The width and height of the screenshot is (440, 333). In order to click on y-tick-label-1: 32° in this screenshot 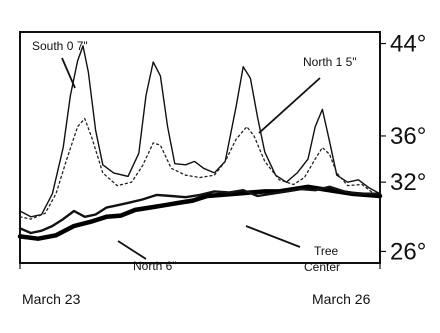, I will do `click(408, 182)`.